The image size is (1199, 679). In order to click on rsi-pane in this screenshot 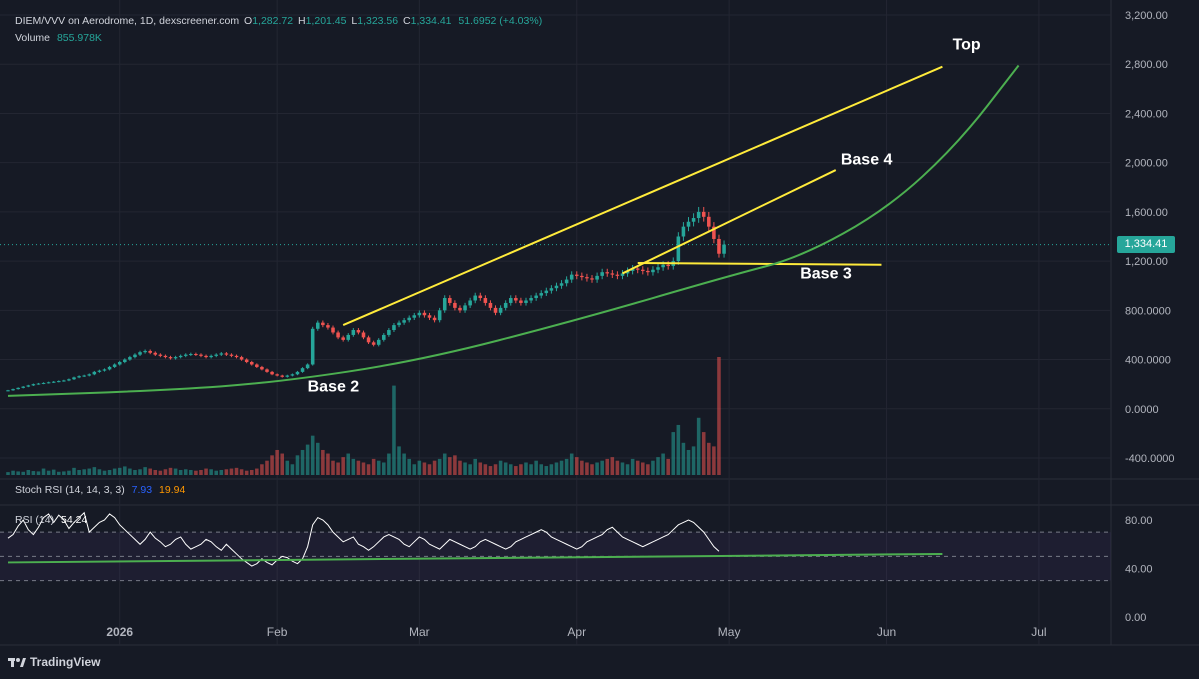, I will do `click(555, 546)`.